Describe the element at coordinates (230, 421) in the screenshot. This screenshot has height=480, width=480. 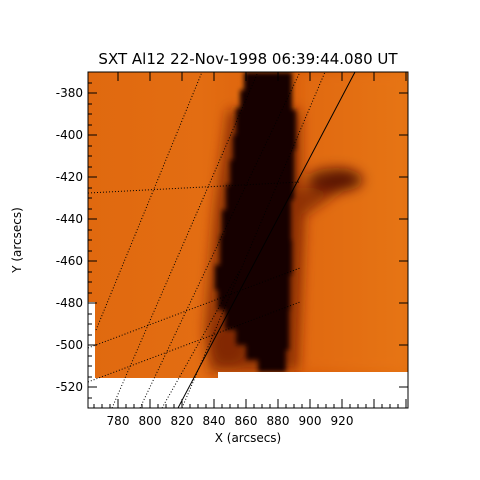
I see `x-tick-labels: 780 800 820 840 860 880 900 920` at that location.